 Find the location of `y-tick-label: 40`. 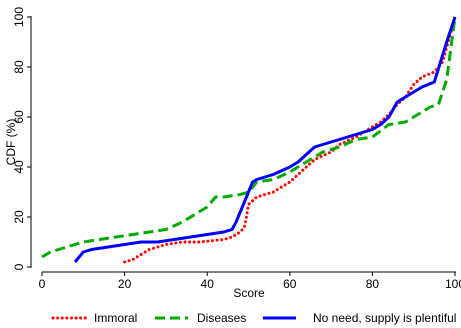

y-tick-label: 40 is located at coordinates (19, 167).